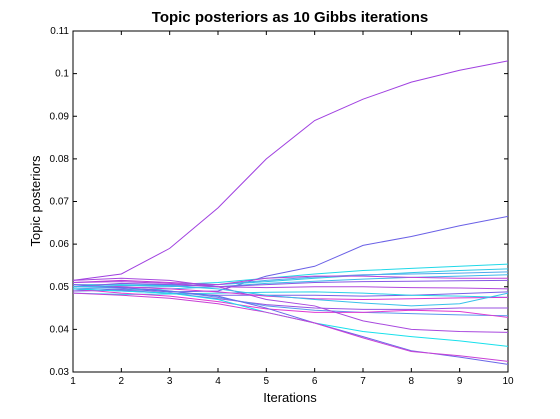 This screenshot has height=419, width=560. Describe the element at coordinates (290, 17) in the screenshot. I see `chart-title: Topic posteriors as 10 Gibbs iterations` at that location.